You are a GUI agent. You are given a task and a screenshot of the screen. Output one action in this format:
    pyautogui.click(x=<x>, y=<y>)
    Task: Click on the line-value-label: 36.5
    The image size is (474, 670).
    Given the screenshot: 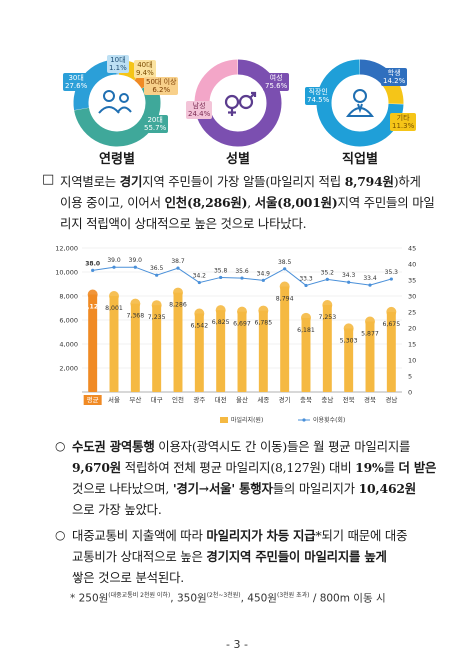 What is the action you would take?
    pyautogui.click(x=157, y=268)
    